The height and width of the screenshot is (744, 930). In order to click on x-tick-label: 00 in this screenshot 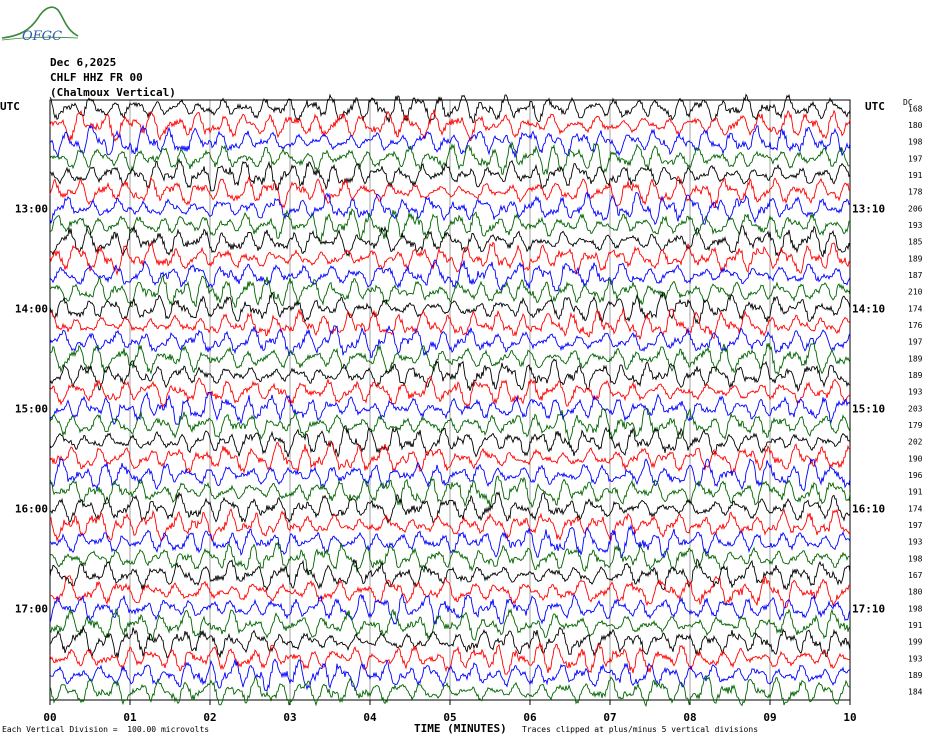, I will do `click(49, 717)`.